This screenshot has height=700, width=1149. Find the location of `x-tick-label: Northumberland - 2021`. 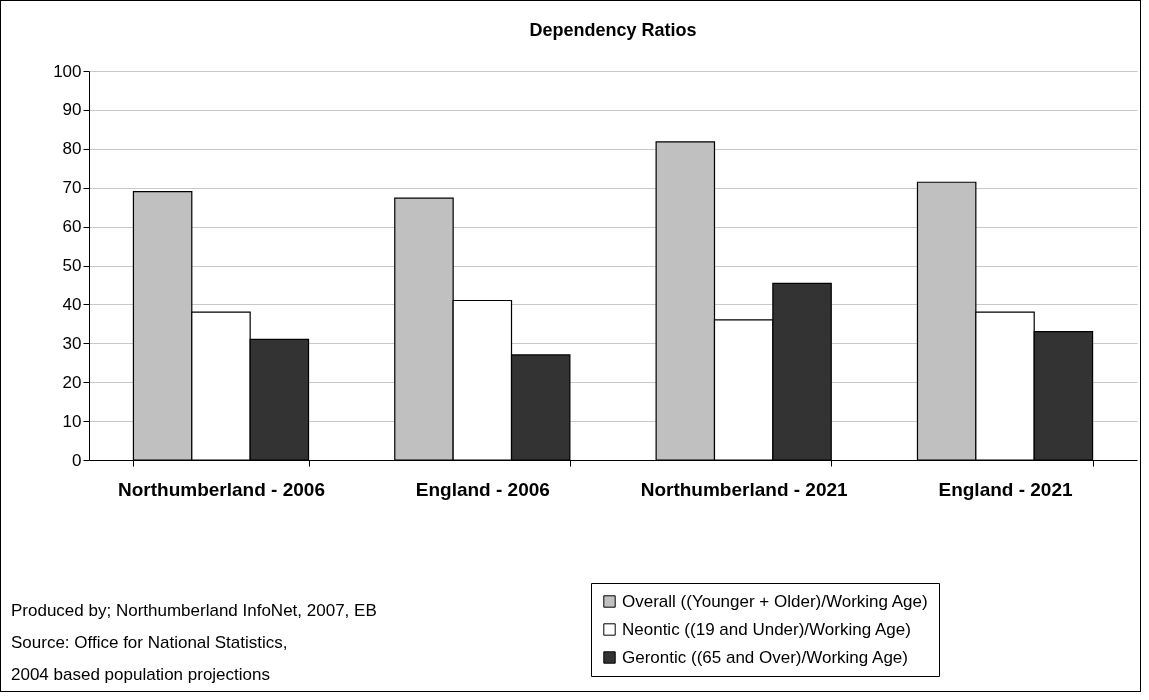

x-tick-label: Northumberland - 2021 is located at coordinates (744, 489).